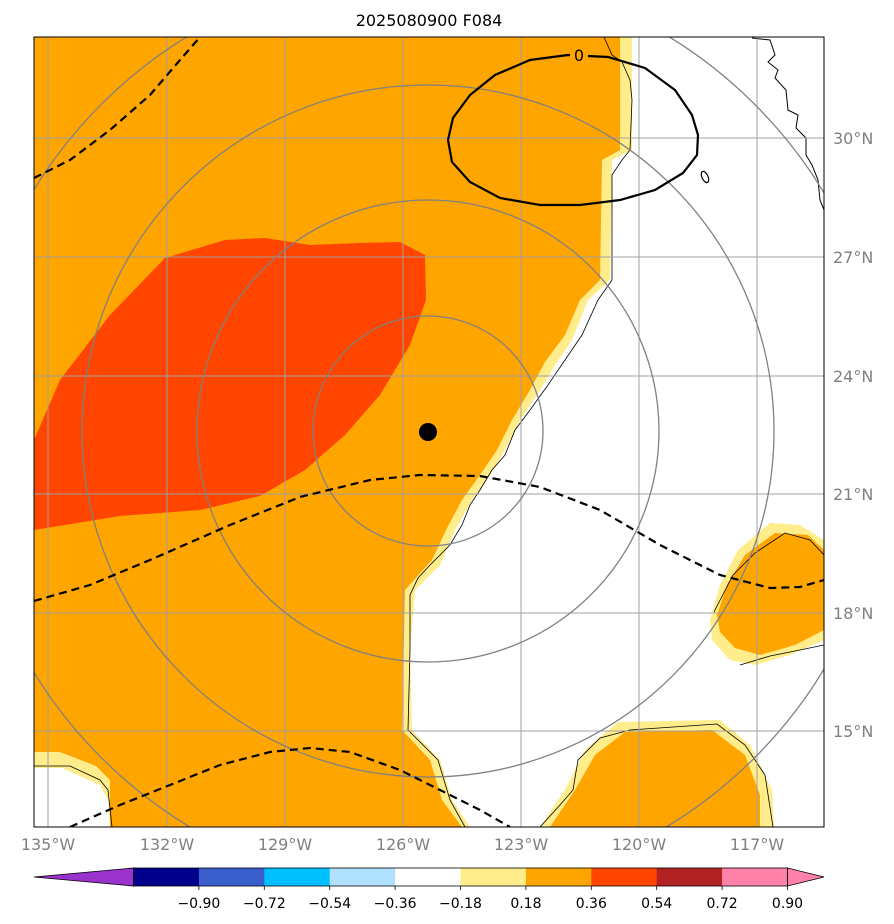 Image resolution: width=894 pixels, height=924 pixels. What do you see at coordinates (656, 904) in the screenshot?
I see `colorbar-tick-label: 0.54` at bounding box center [656, 904].